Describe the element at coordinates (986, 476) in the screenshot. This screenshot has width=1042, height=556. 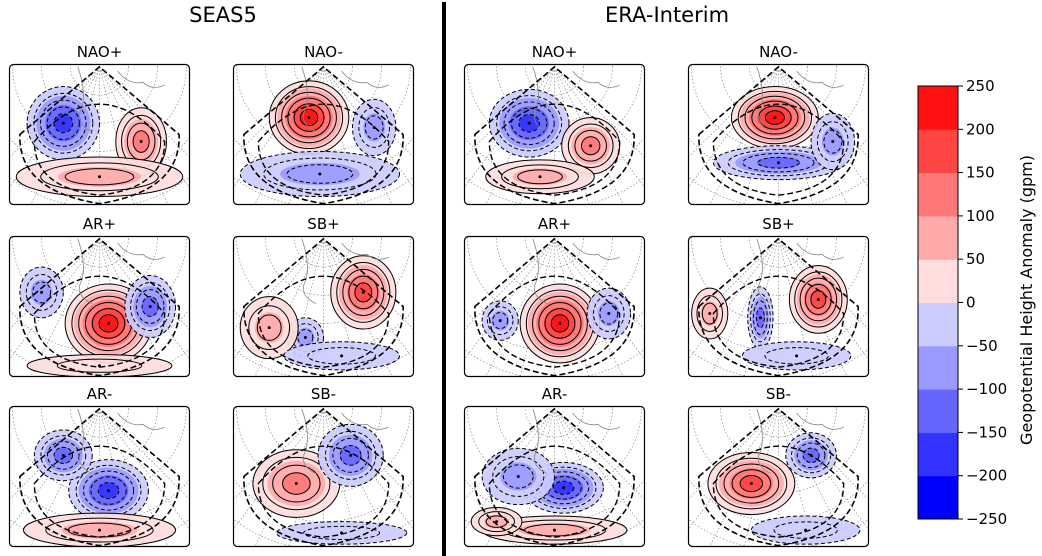
I see `colorbar-tick-label: −200` at that location.